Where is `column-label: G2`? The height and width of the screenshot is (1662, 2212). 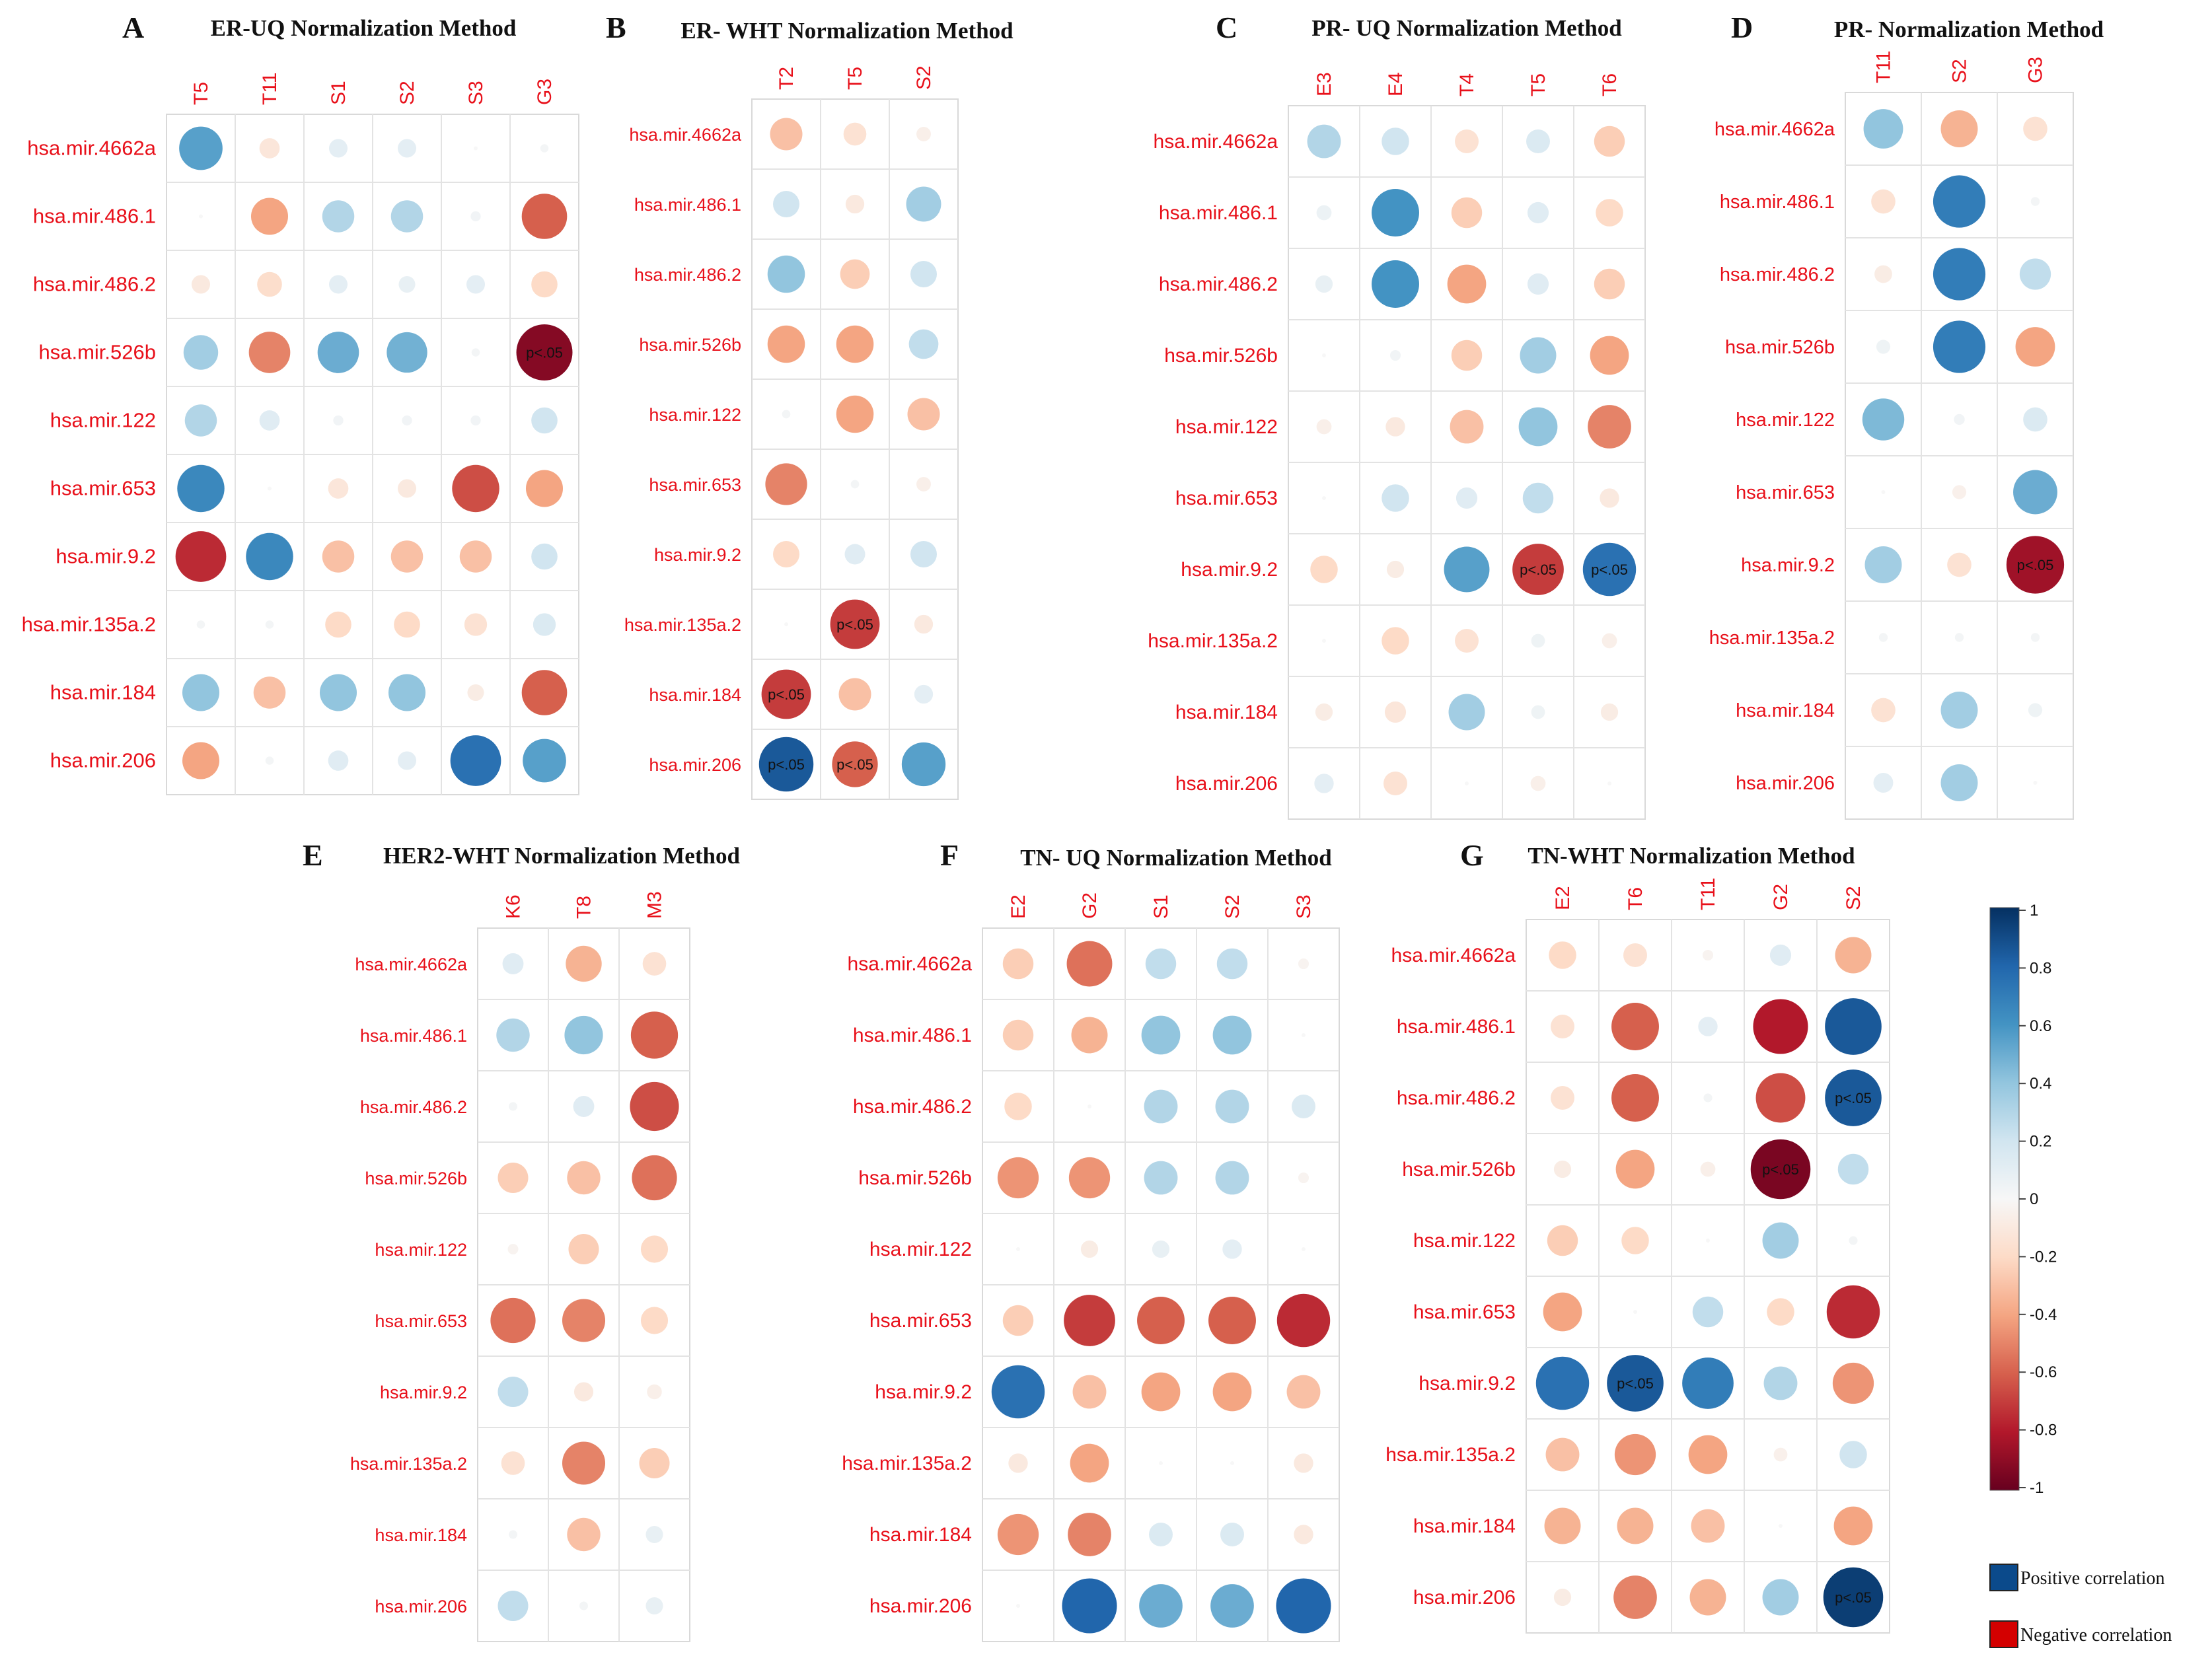
column-label: G2 is located at coordinates (1090, 905).